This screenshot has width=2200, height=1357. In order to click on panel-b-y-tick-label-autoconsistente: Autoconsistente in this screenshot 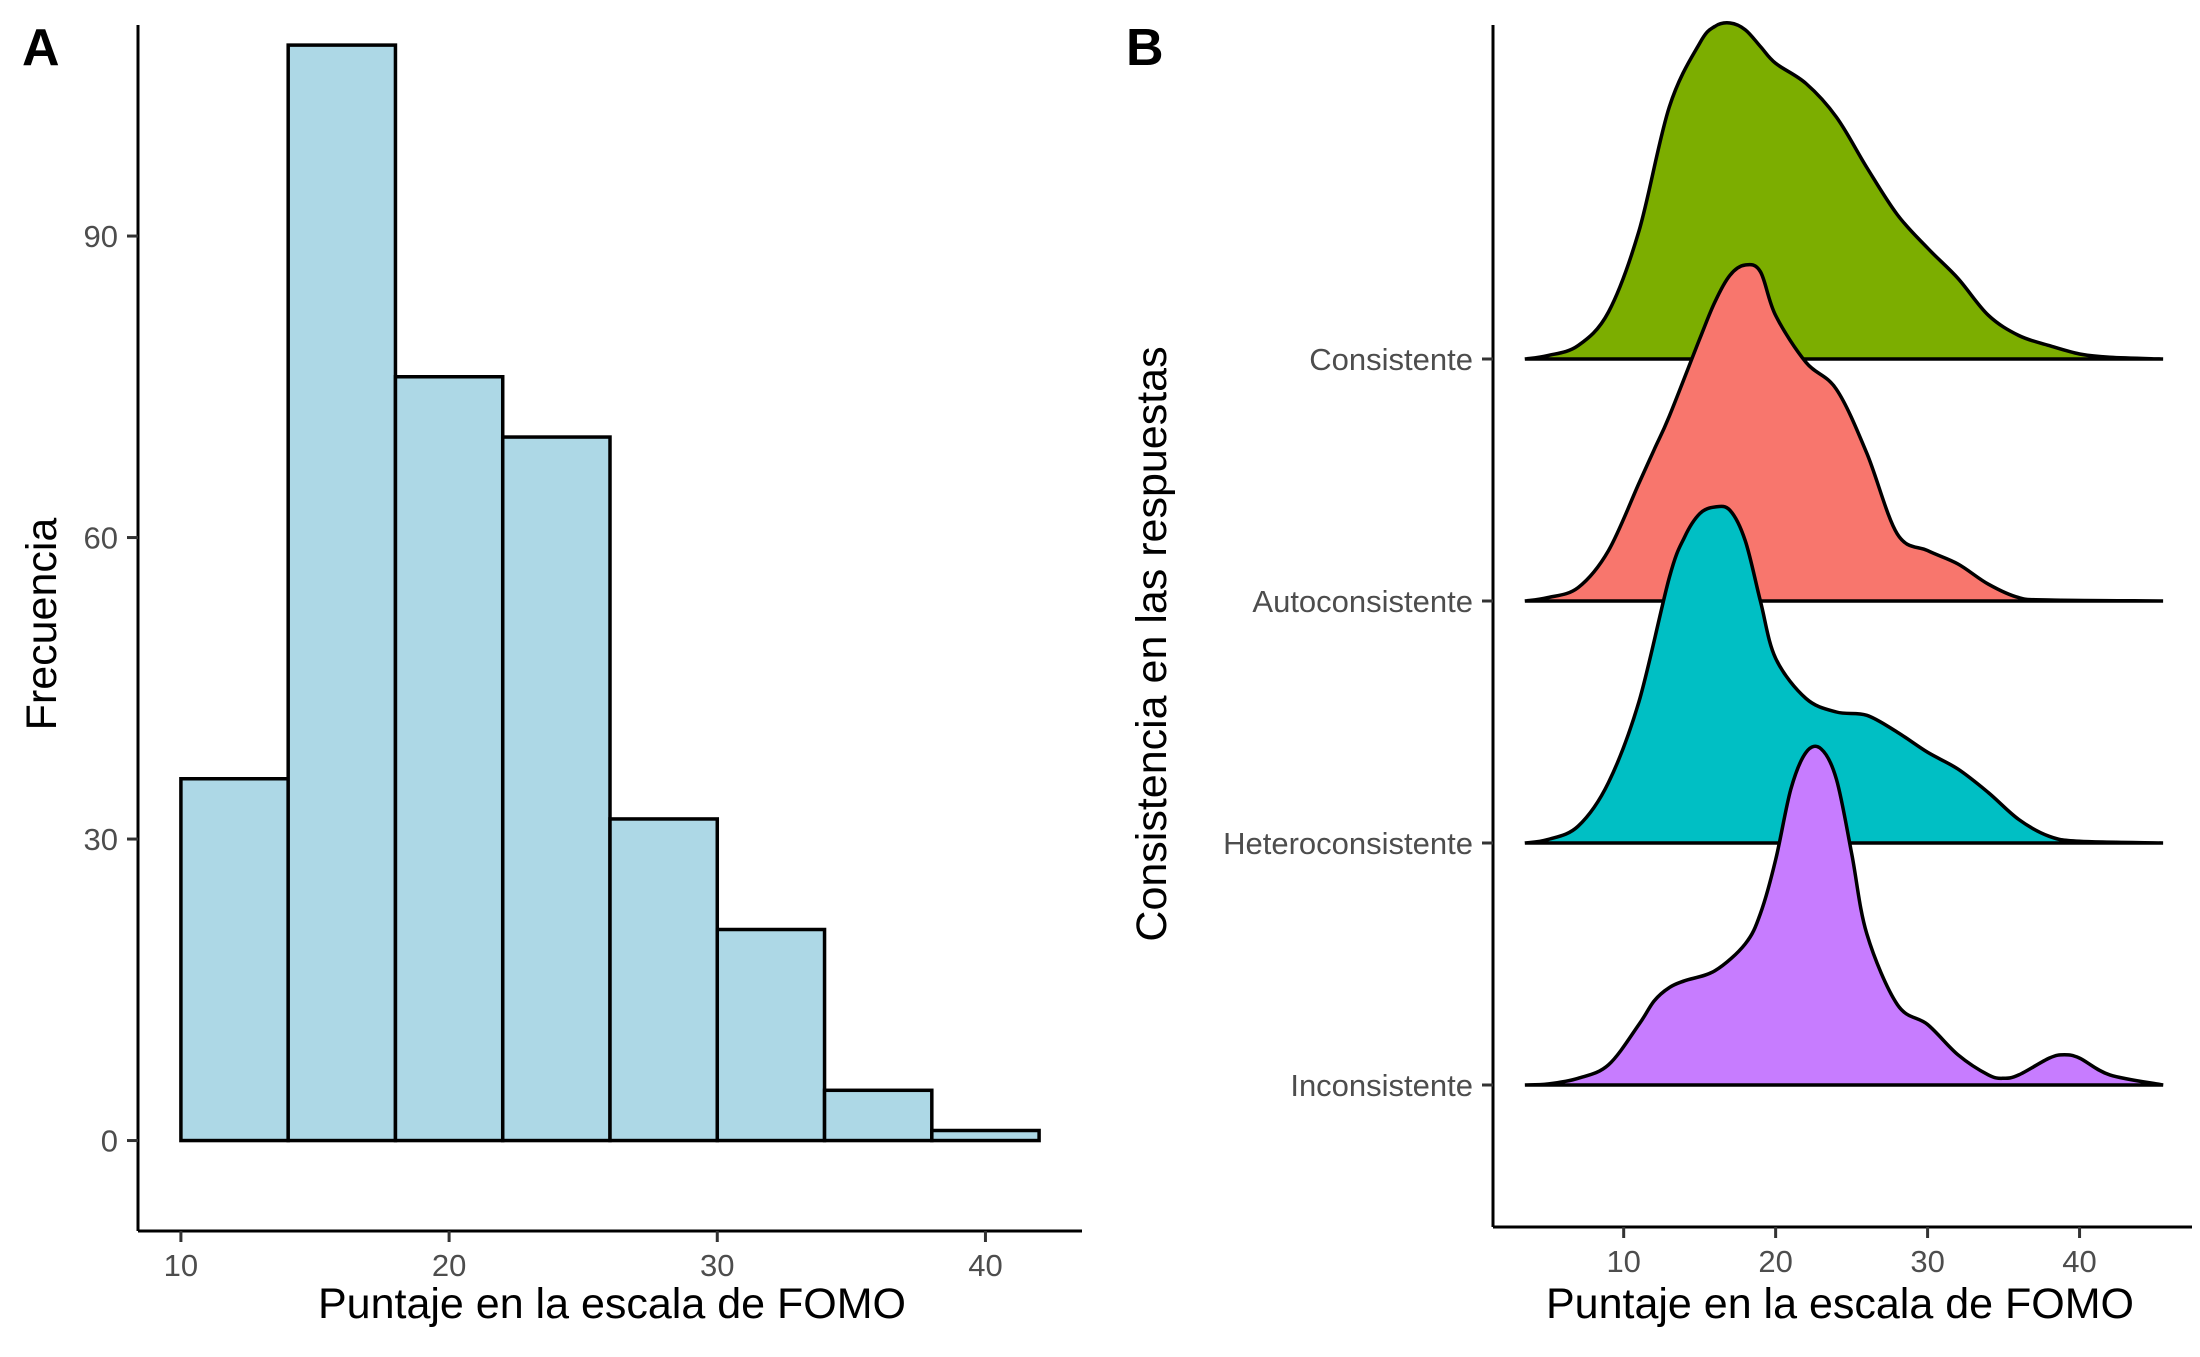, I will do `click(1362, 601)`.